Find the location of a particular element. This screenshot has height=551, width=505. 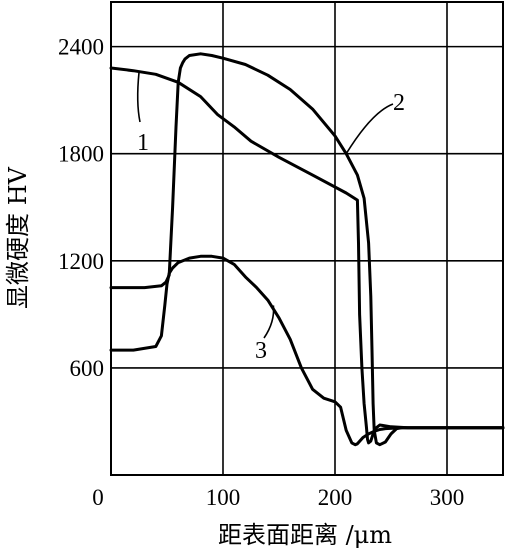

y-tick-label: 600 is located at coordinates (87, 368).